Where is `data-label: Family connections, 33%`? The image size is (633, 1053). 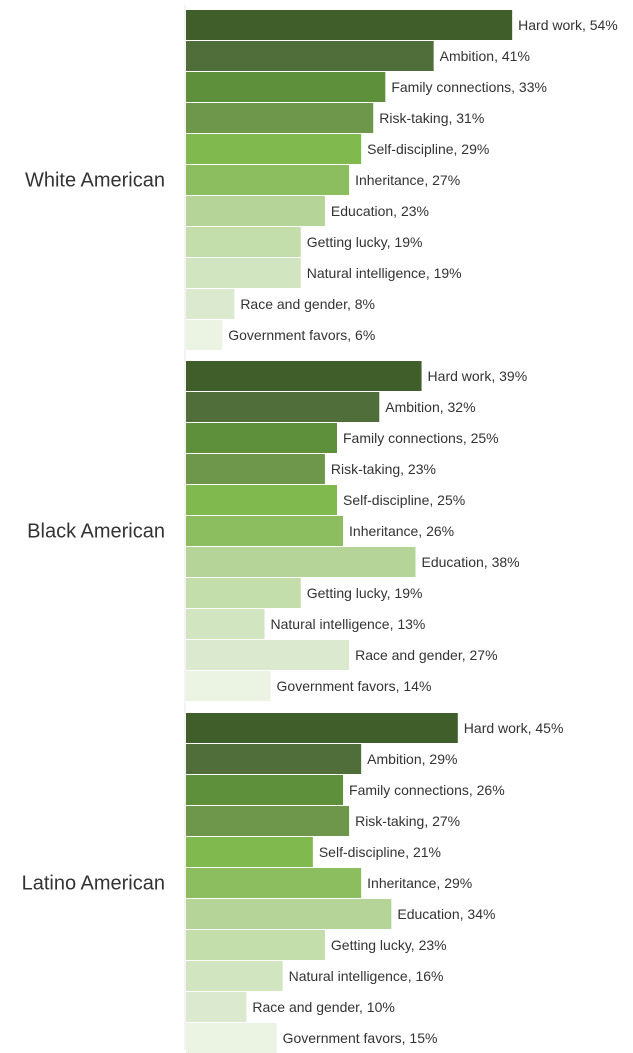
data-label: Family connections, 33% is located at coordinates (469, 87).